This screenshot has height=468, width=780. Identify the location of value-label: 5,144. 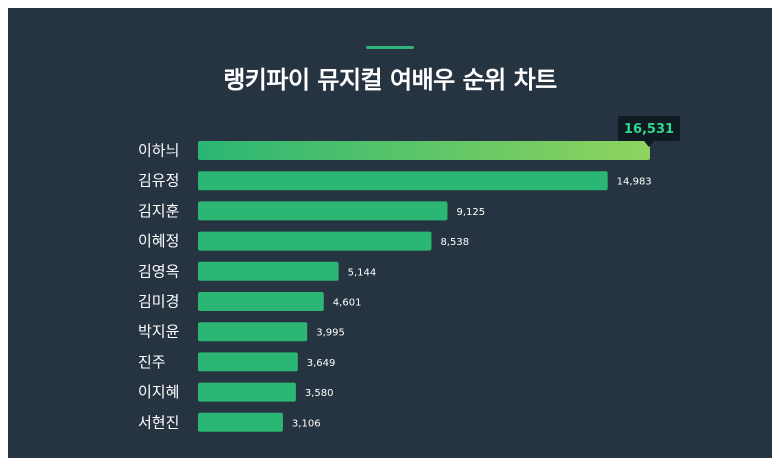
(362, 272).